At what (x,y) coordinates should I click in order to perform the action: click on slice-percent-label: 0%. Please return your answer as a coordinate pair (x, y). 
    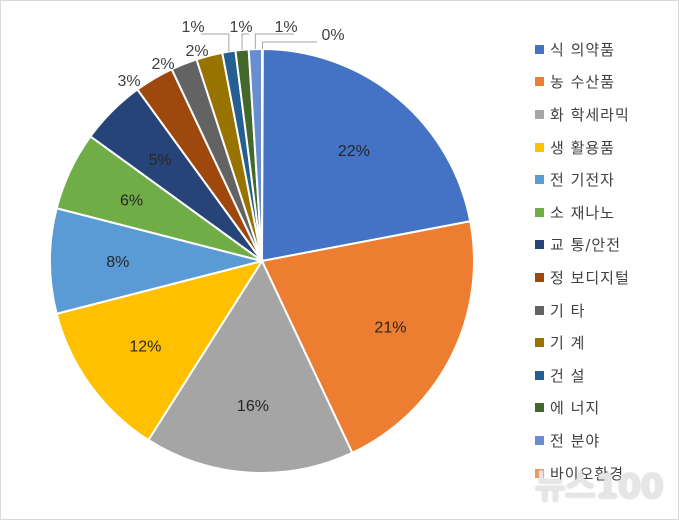
    Looking at the image, I should click on (332, 35).